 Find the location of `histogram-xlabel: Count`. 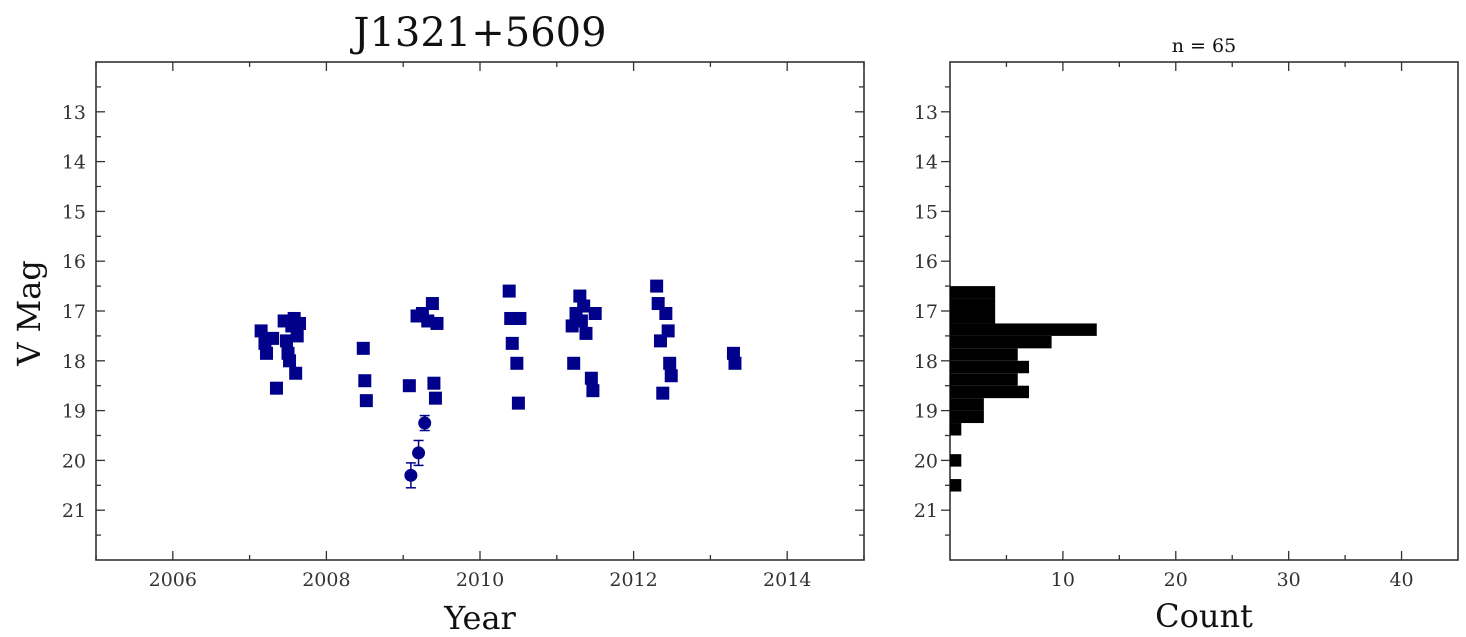

histogram-xlabel: Count is located at coordinates (1204, 616).